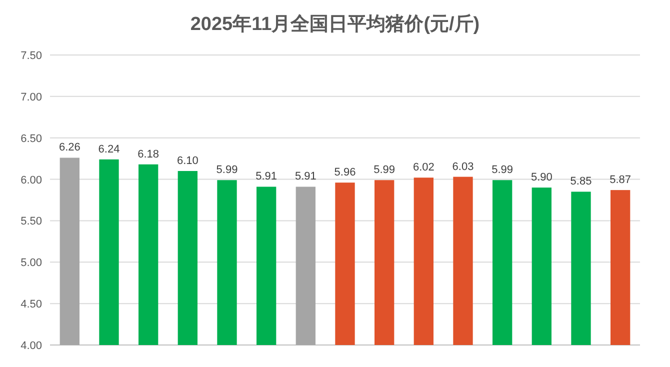 Image resolution: width=670 pixels, height=367 pixels. Describe the element at coordinates (335, 24) in the screenshot. I see `chart-title: 2025年11月全国日平均猪价(元/斤)` at that location.